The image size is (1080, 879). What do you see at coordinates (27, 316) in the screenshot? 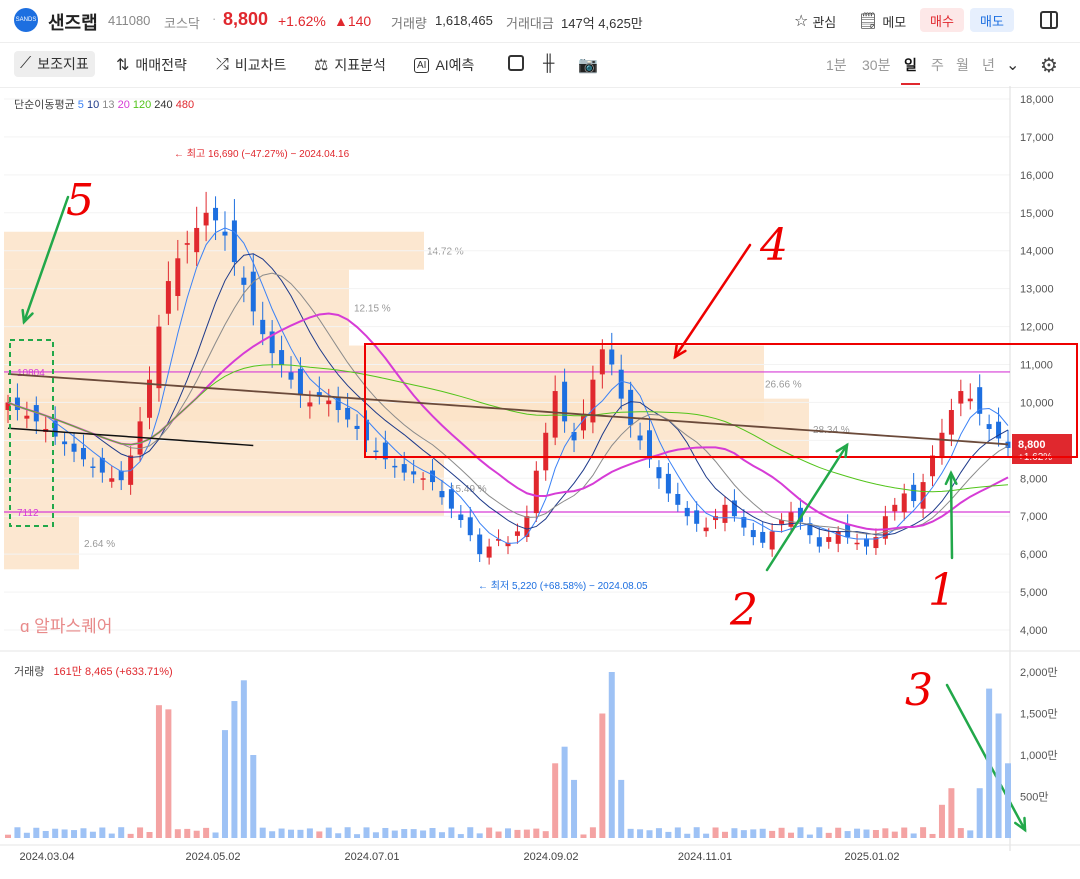
I see `arrow-5-head` at bounding box center [27, 316].